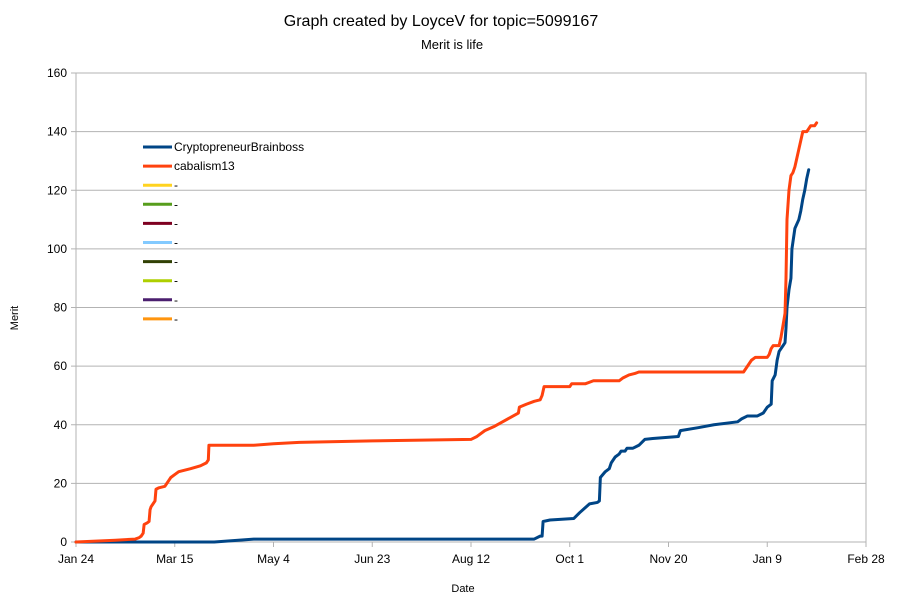  I want to click on x-tick-label: Oct 1, so click(569, 559).